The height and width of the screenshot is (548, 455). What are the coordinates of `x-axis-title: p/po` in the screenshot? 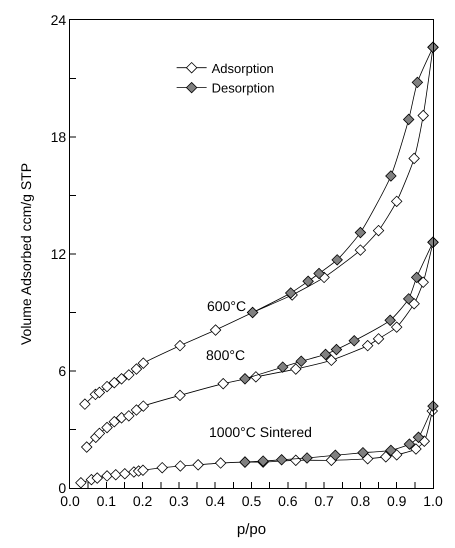 It's located at (251, 529).